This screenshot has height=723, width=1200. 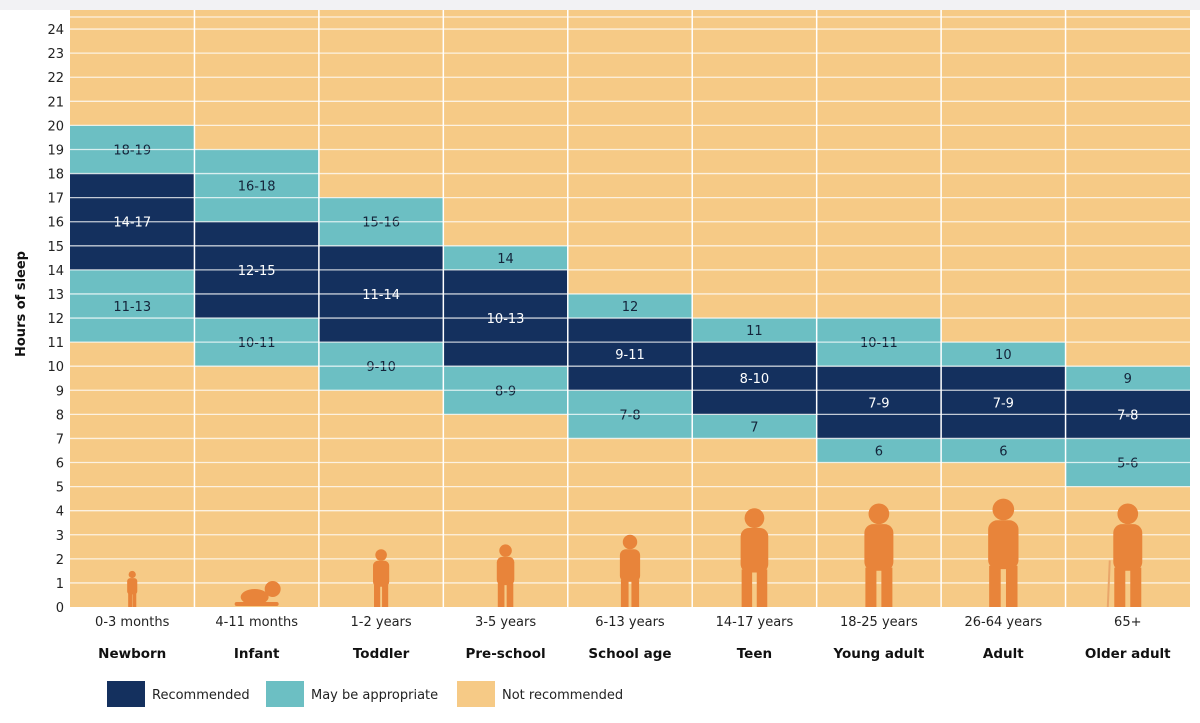 What do you see at coordinates (55, 78) in the screenshot?
I see `y-tick-label: 22` at bounding box center [55, 78].